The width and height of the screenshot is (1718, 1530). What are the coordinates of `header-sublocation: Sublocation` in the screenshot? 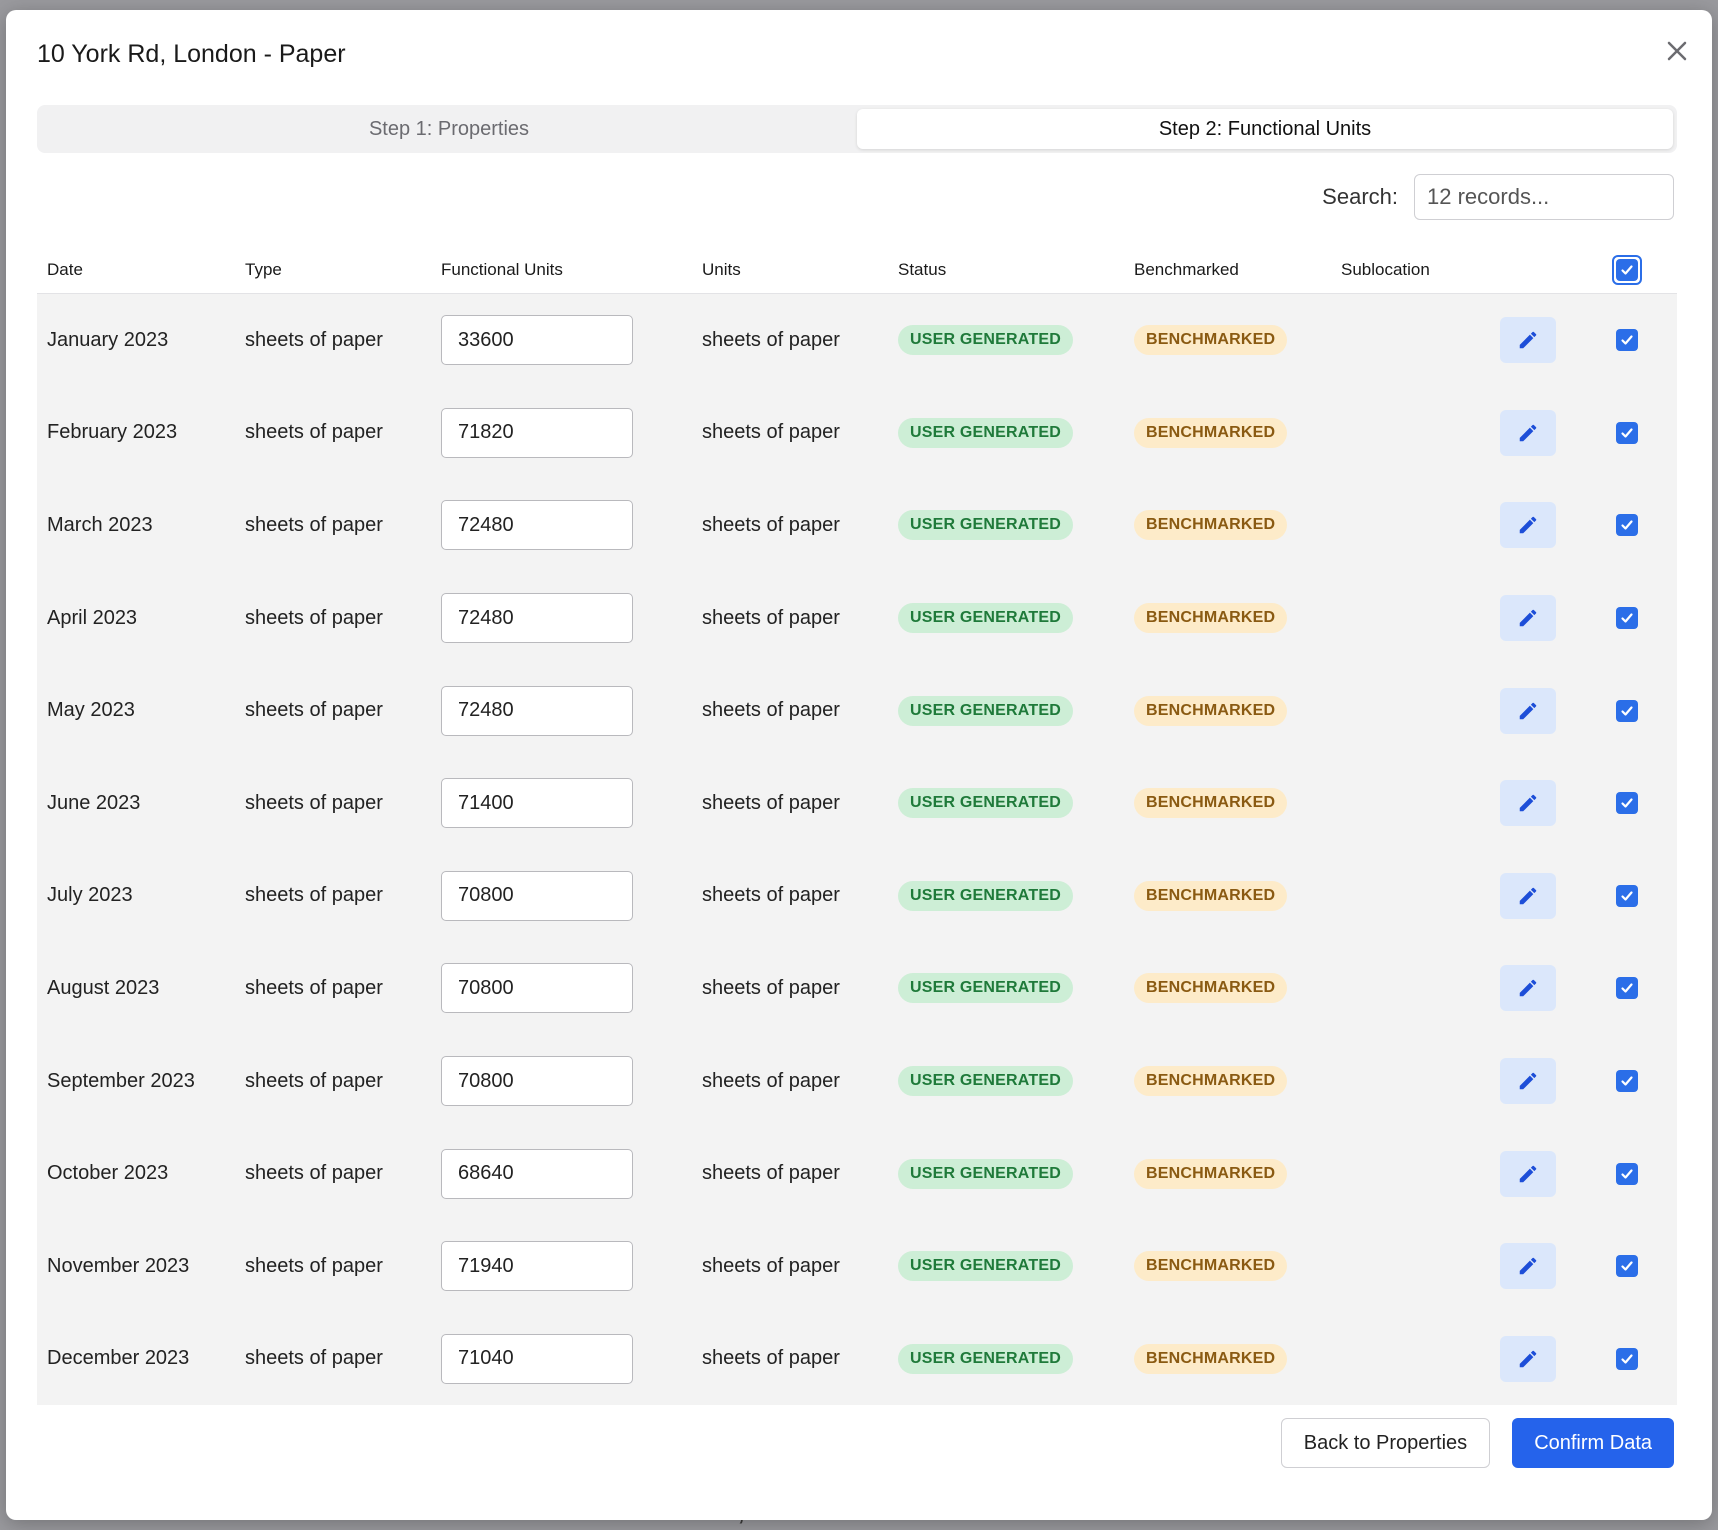 It's located at (1385, 269).